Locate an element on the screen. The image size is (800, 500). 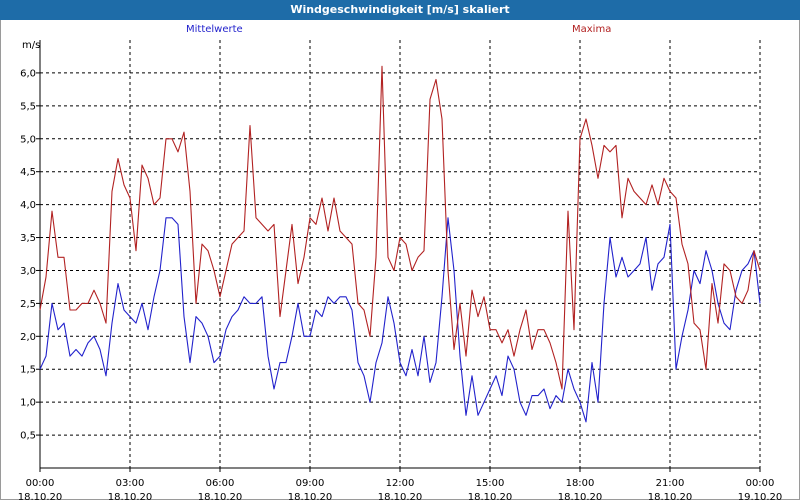
chart-title: Windgeschwindigkeit [m/s] skaliert is located at coordinates (400, 10).